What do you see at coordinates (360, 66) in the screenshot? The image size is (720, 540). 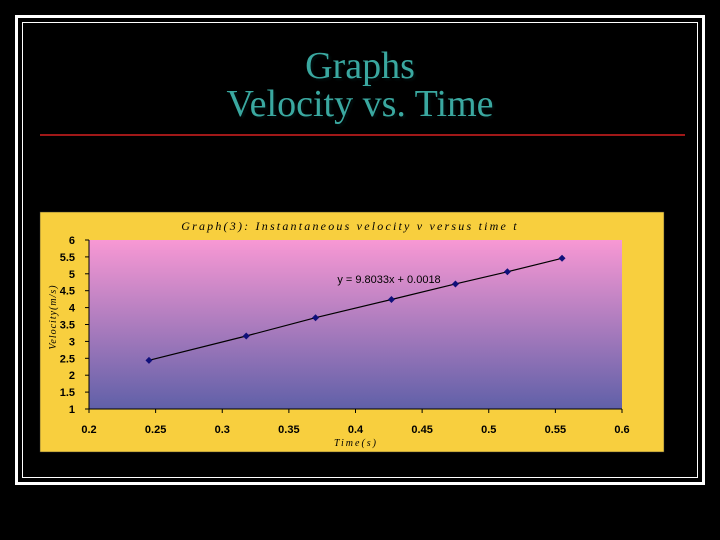 I see `slide-title: Graphs` at bounding box center [360, 66].